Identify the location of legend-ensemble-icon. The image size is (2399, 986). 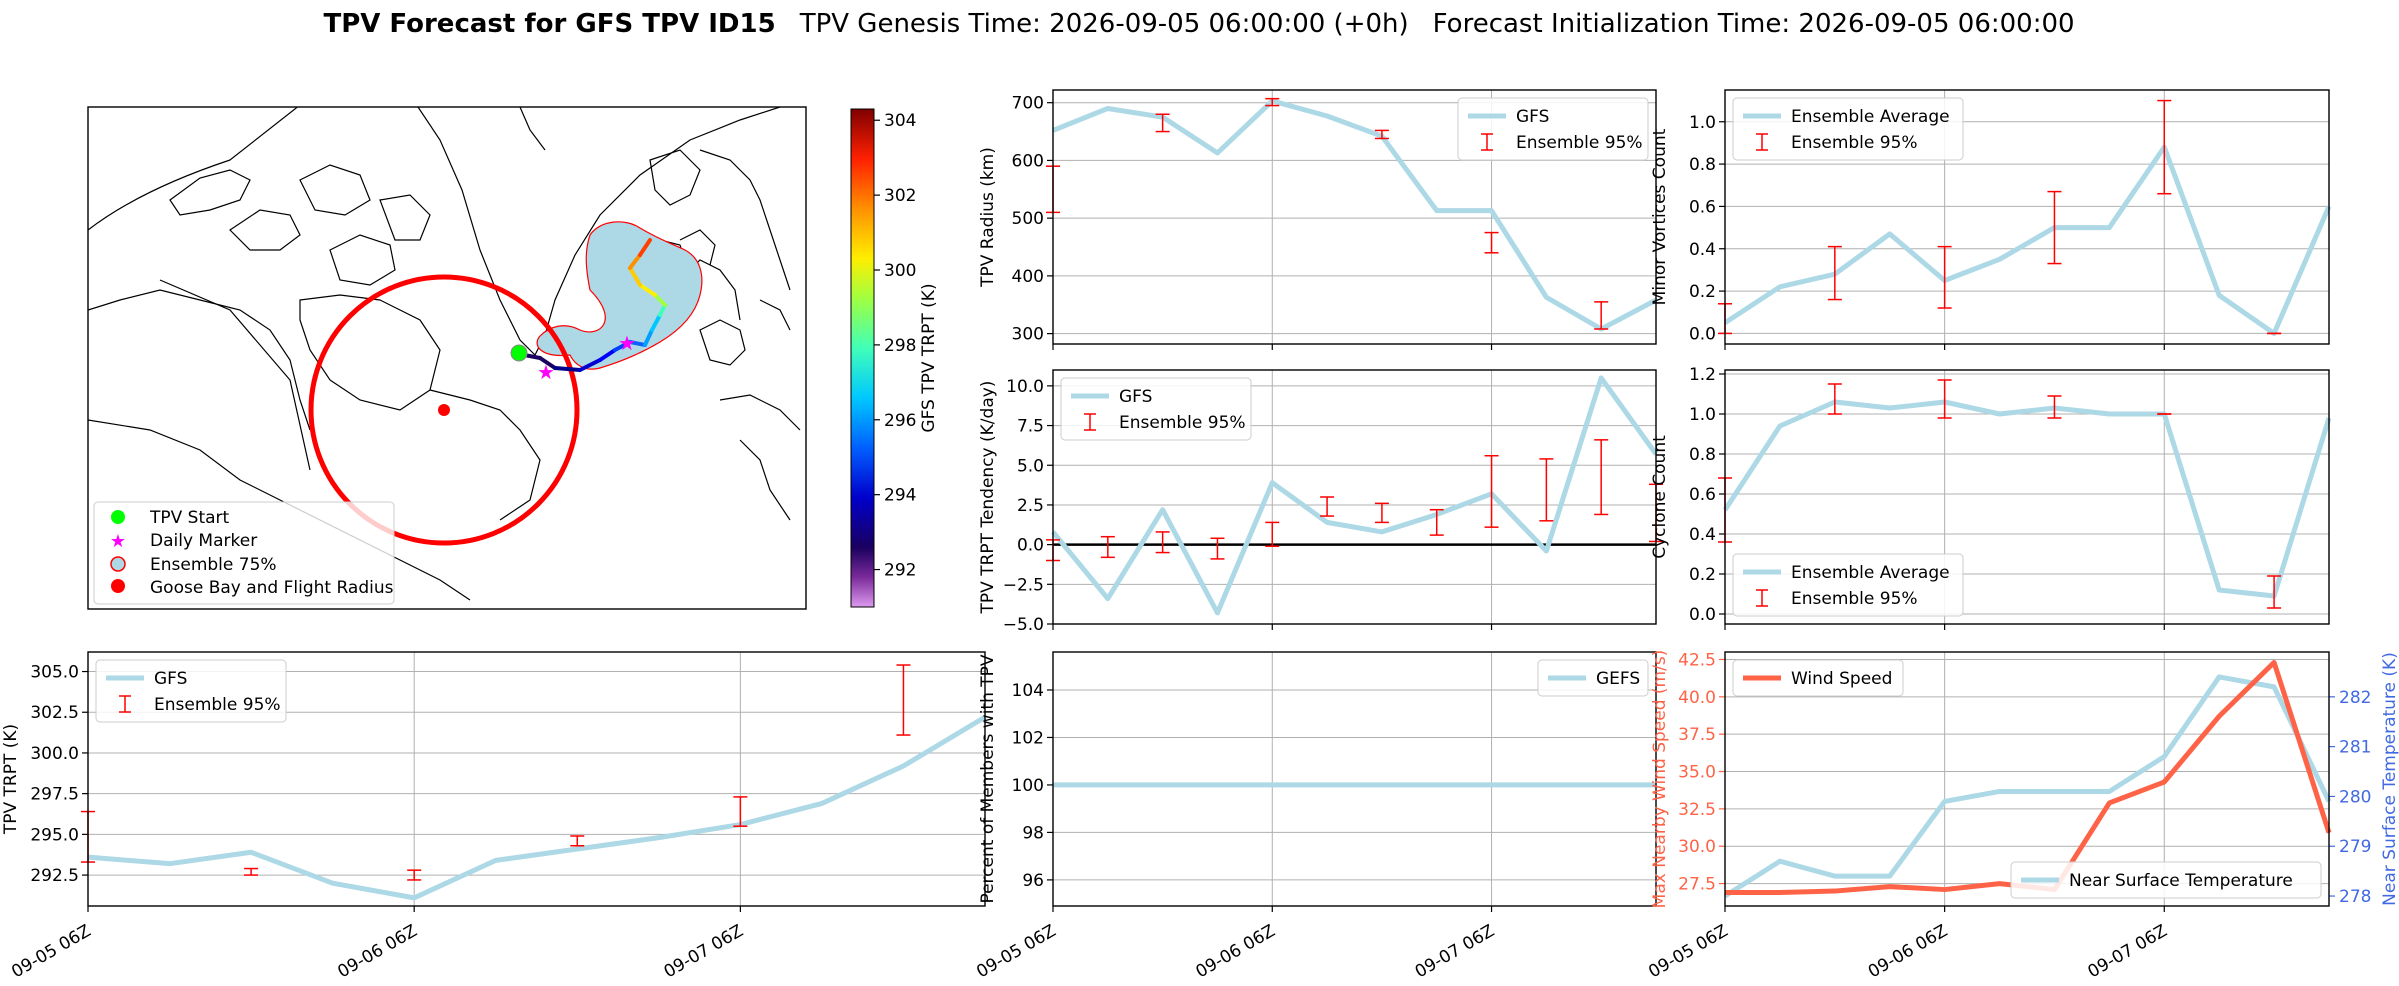
(118, 564).